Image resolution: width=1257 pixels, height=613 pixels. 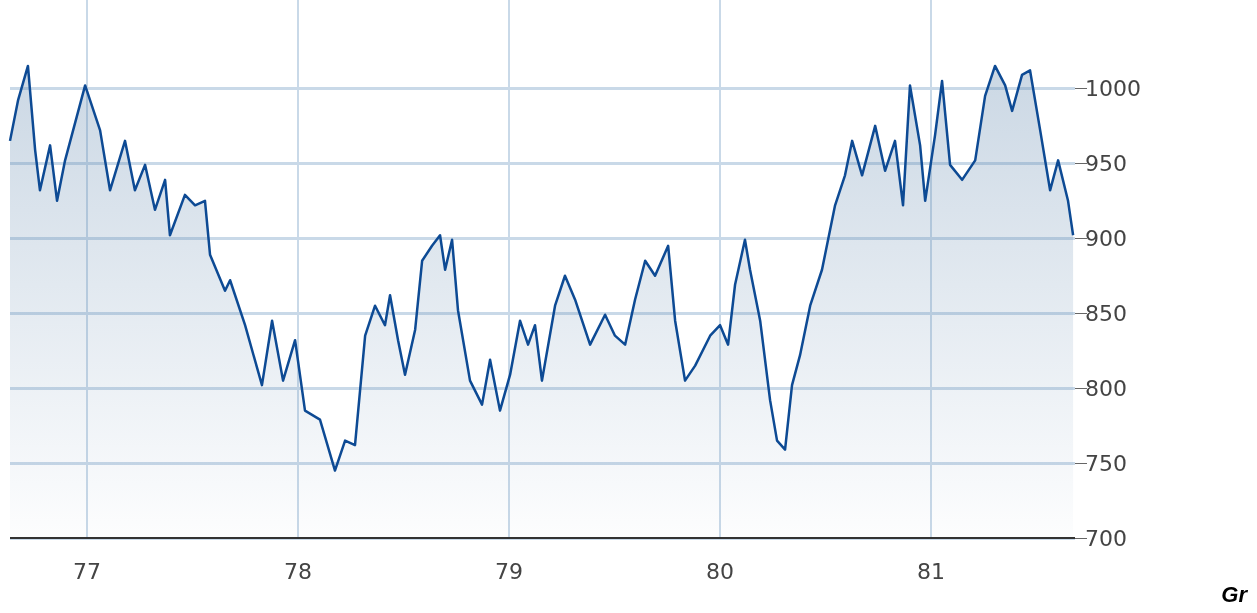 What do you see at coordinates (1235, 594) in the screenshot?
I see `text: Gr` at bounding box center [1235, 594].